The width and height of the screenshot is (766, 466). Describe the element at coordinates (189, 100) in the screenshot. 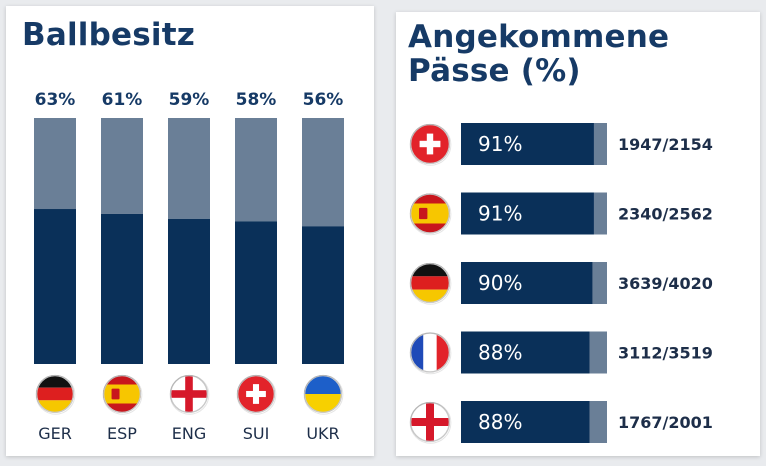

I see `possession-value-label: 59%` at that location.